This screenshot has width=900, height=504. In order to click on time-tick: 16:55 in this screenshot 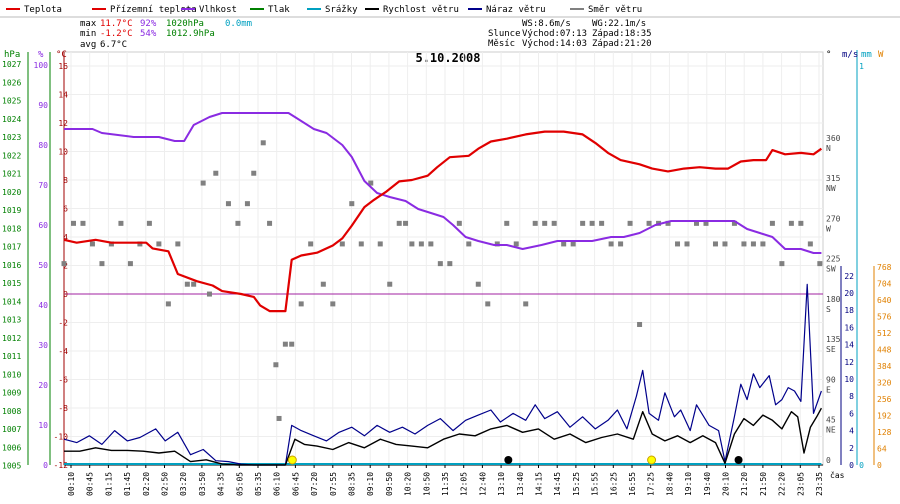, I will do `click(632, 484)`.